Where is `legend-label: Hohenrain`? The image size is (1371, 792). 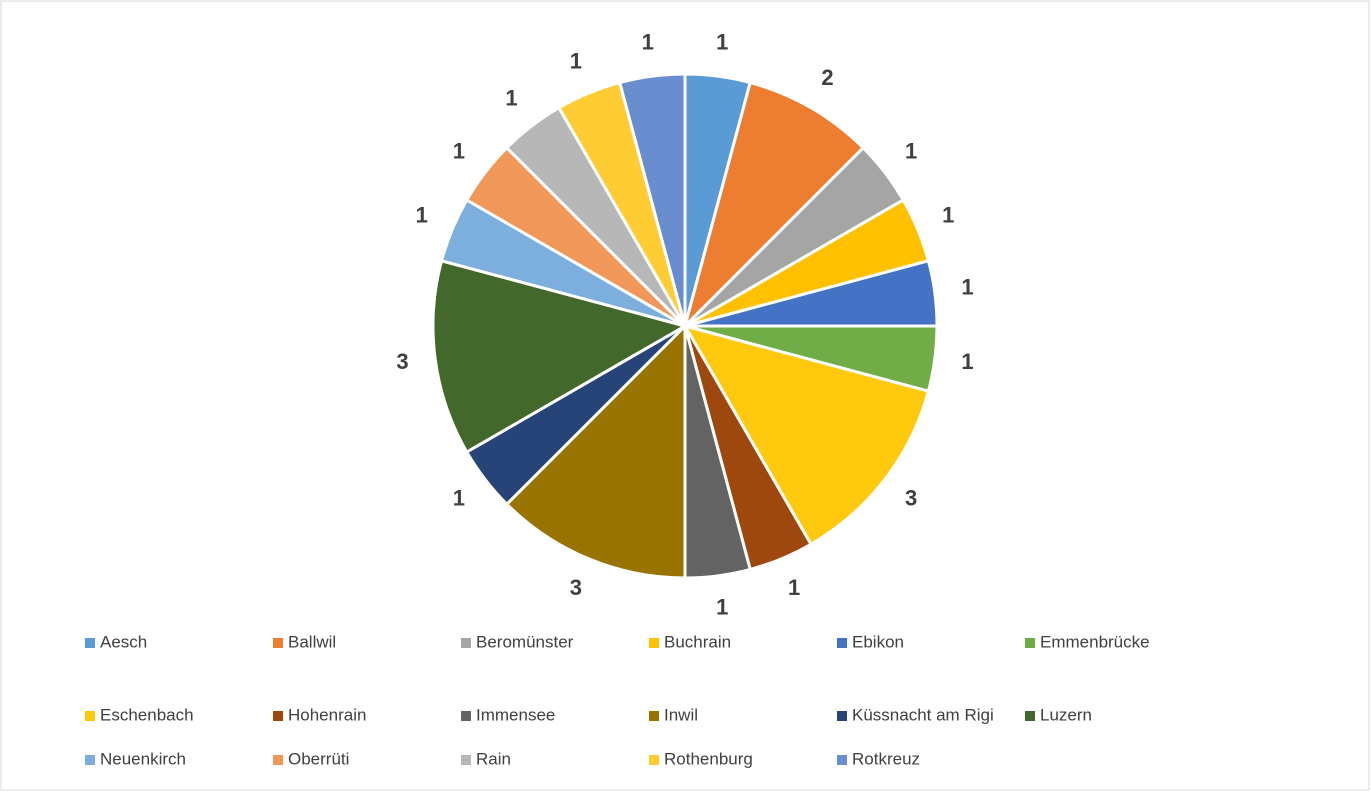 legend-label: Hohenrain is located at coordinates (327, 714).